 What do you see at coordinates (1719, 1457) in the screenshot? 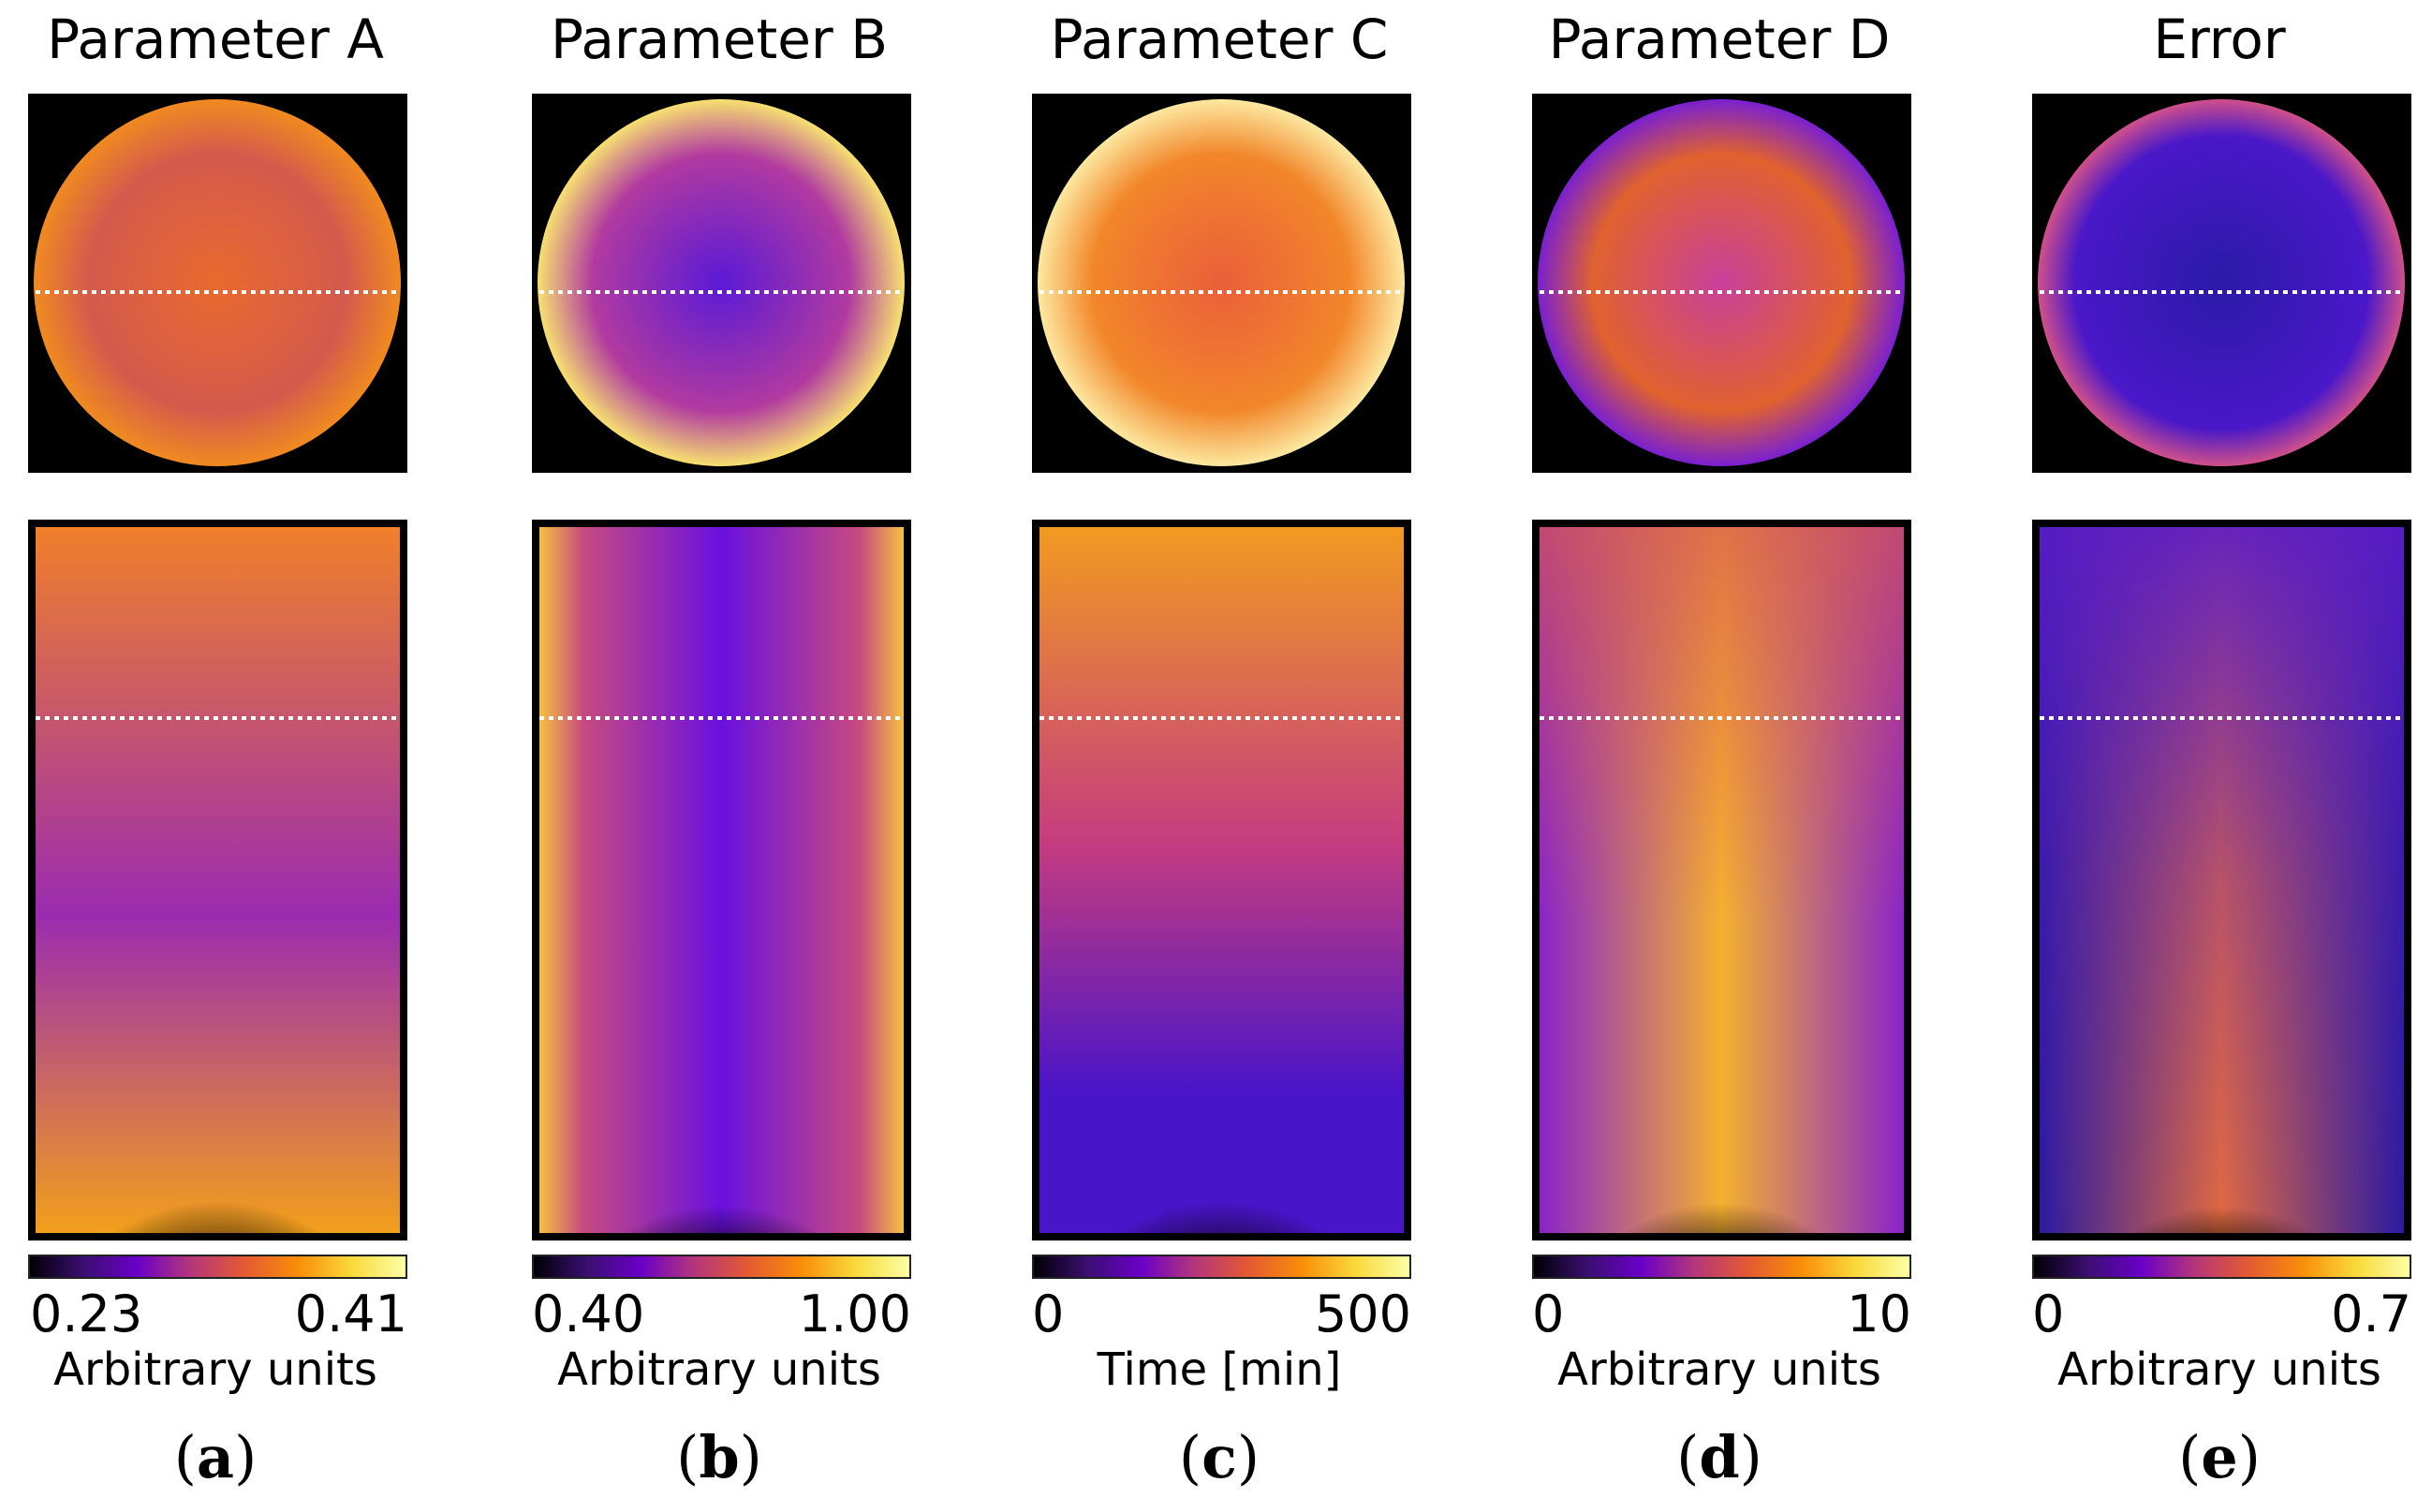
I see `panel-label: (d)` at bounding box center [1719, 1457].